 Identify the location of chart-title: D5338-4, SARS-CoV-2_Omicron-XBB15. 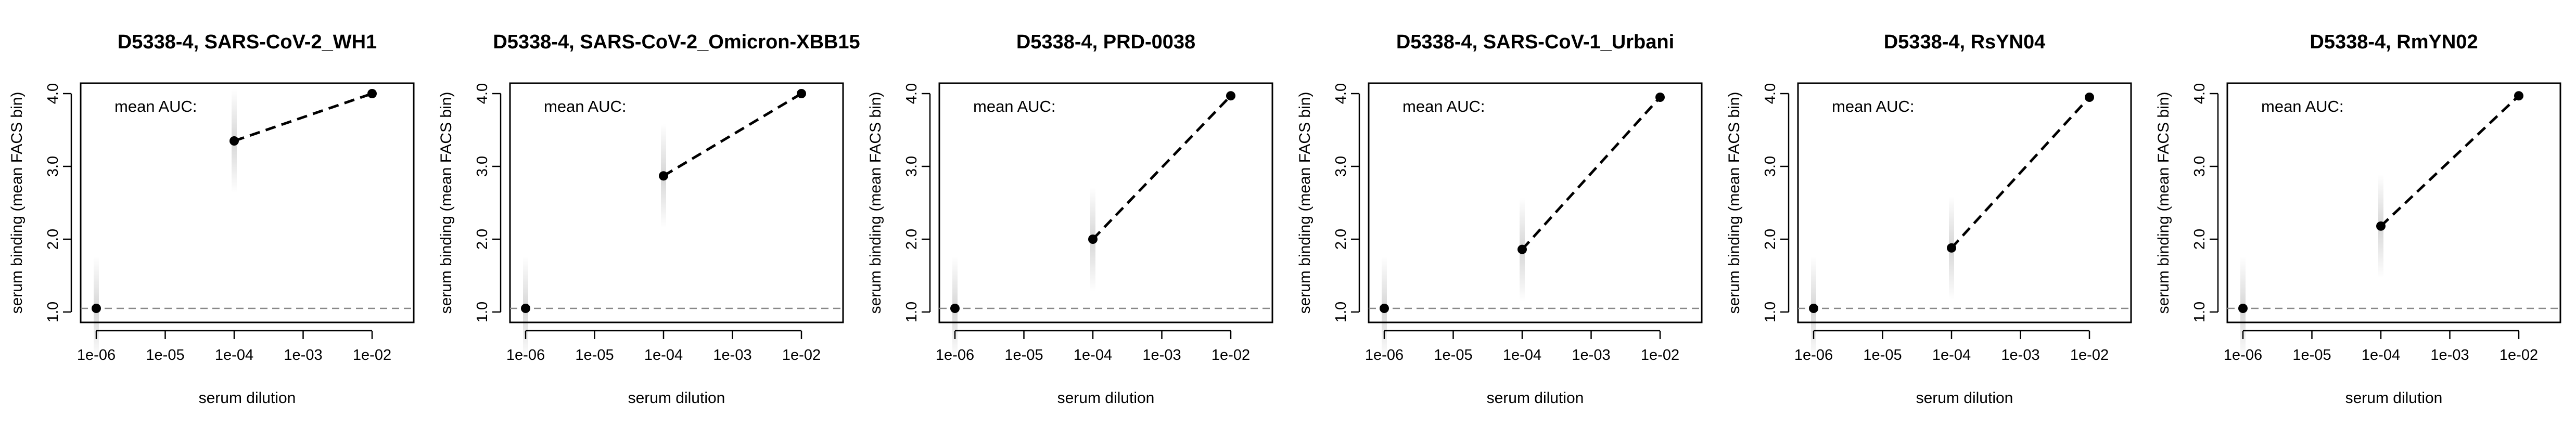
(676, 42).